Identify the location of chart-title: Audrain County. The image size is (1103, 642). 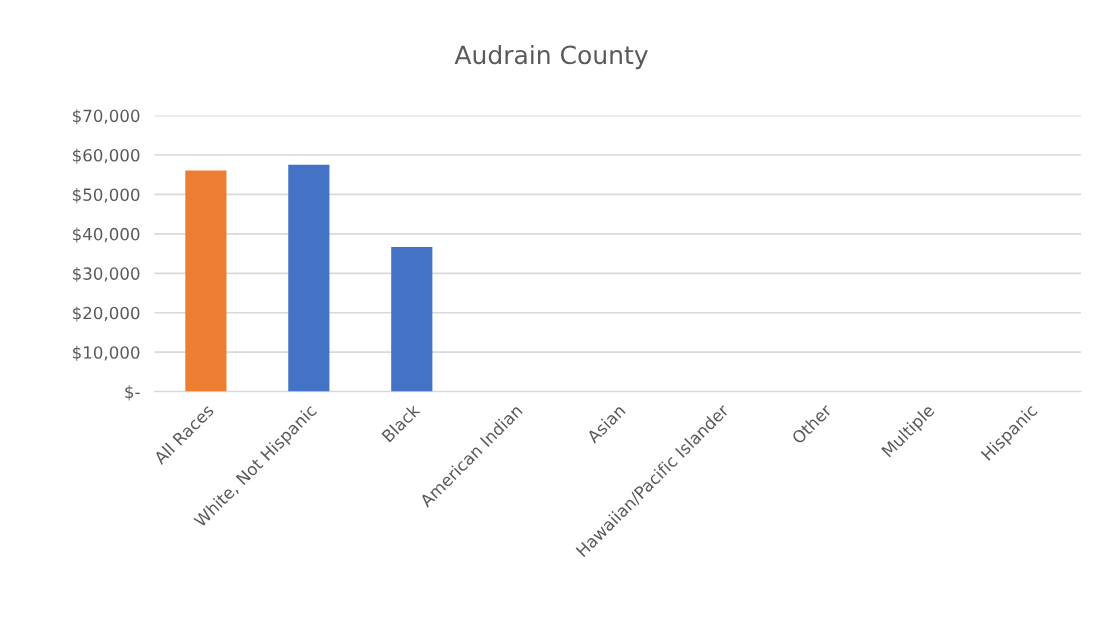
(551, 57).